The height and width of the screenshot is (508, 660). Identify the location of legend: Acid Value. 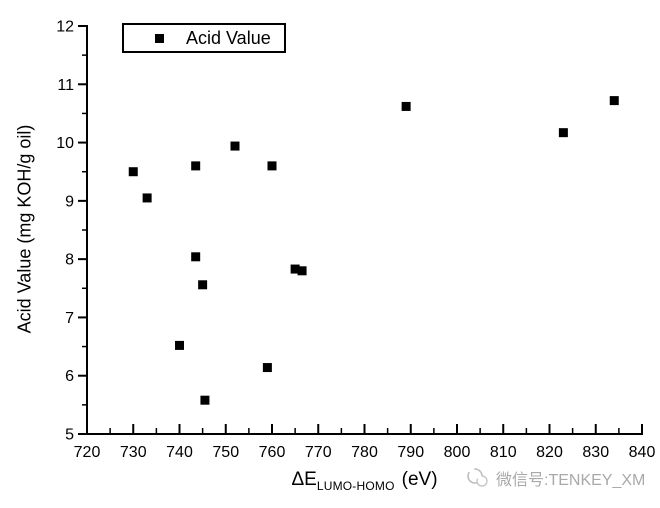
(204, 38).